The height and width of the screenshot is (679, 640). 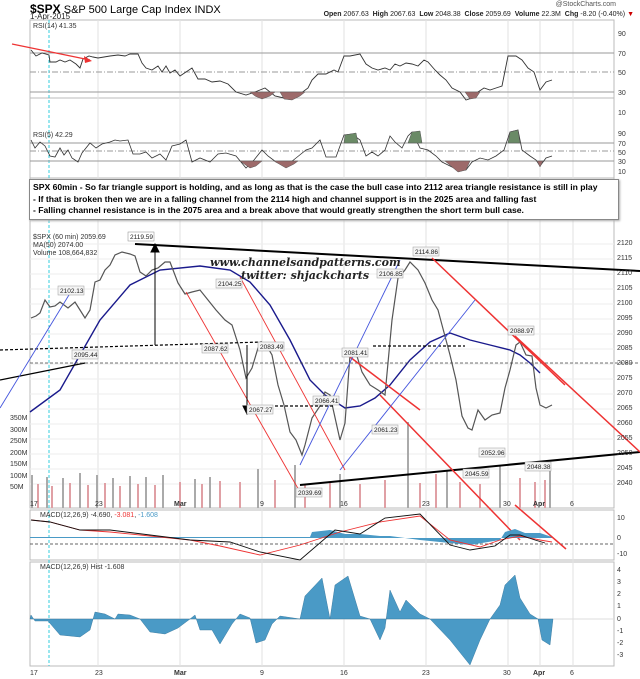 I want to click on svg-text: 2066.41, so click(x=327, y=401).